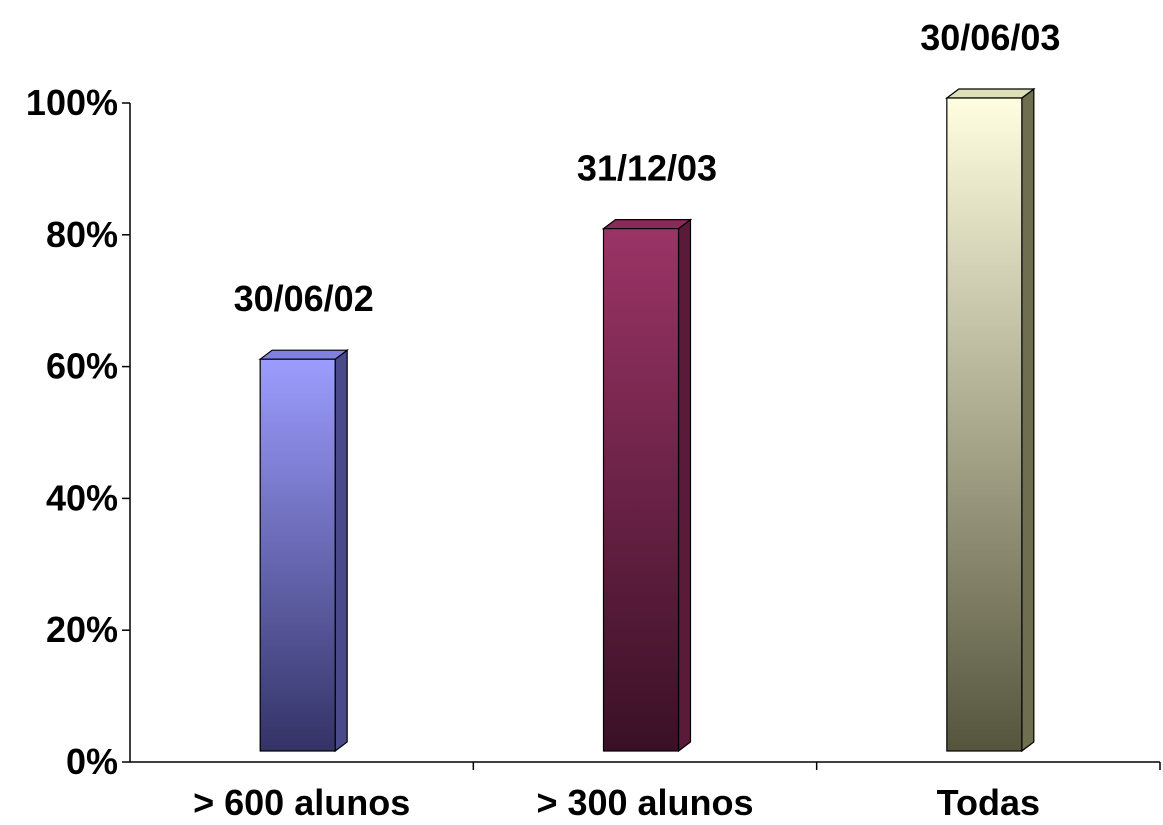 This screenshot has width=1163, height=825. I want to click on y-tick-label: 60%, so click(82, 366).